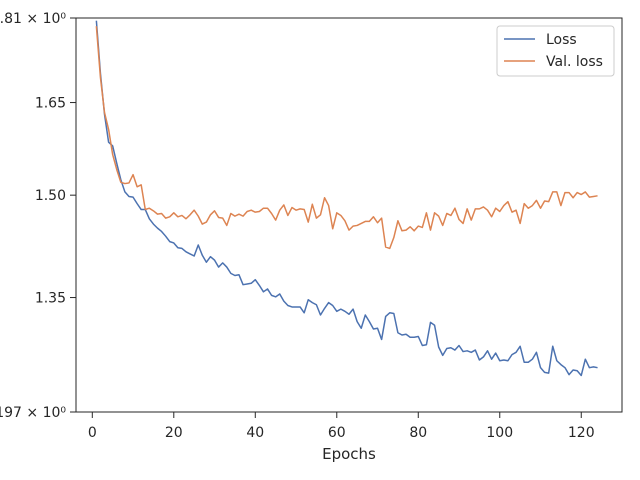 This screenshot has height=480, width=640. What do you see at coordinates (561, 40) in the screenshot?
I see `legend-label-loss: Loss` at bounding box center [561, 40].